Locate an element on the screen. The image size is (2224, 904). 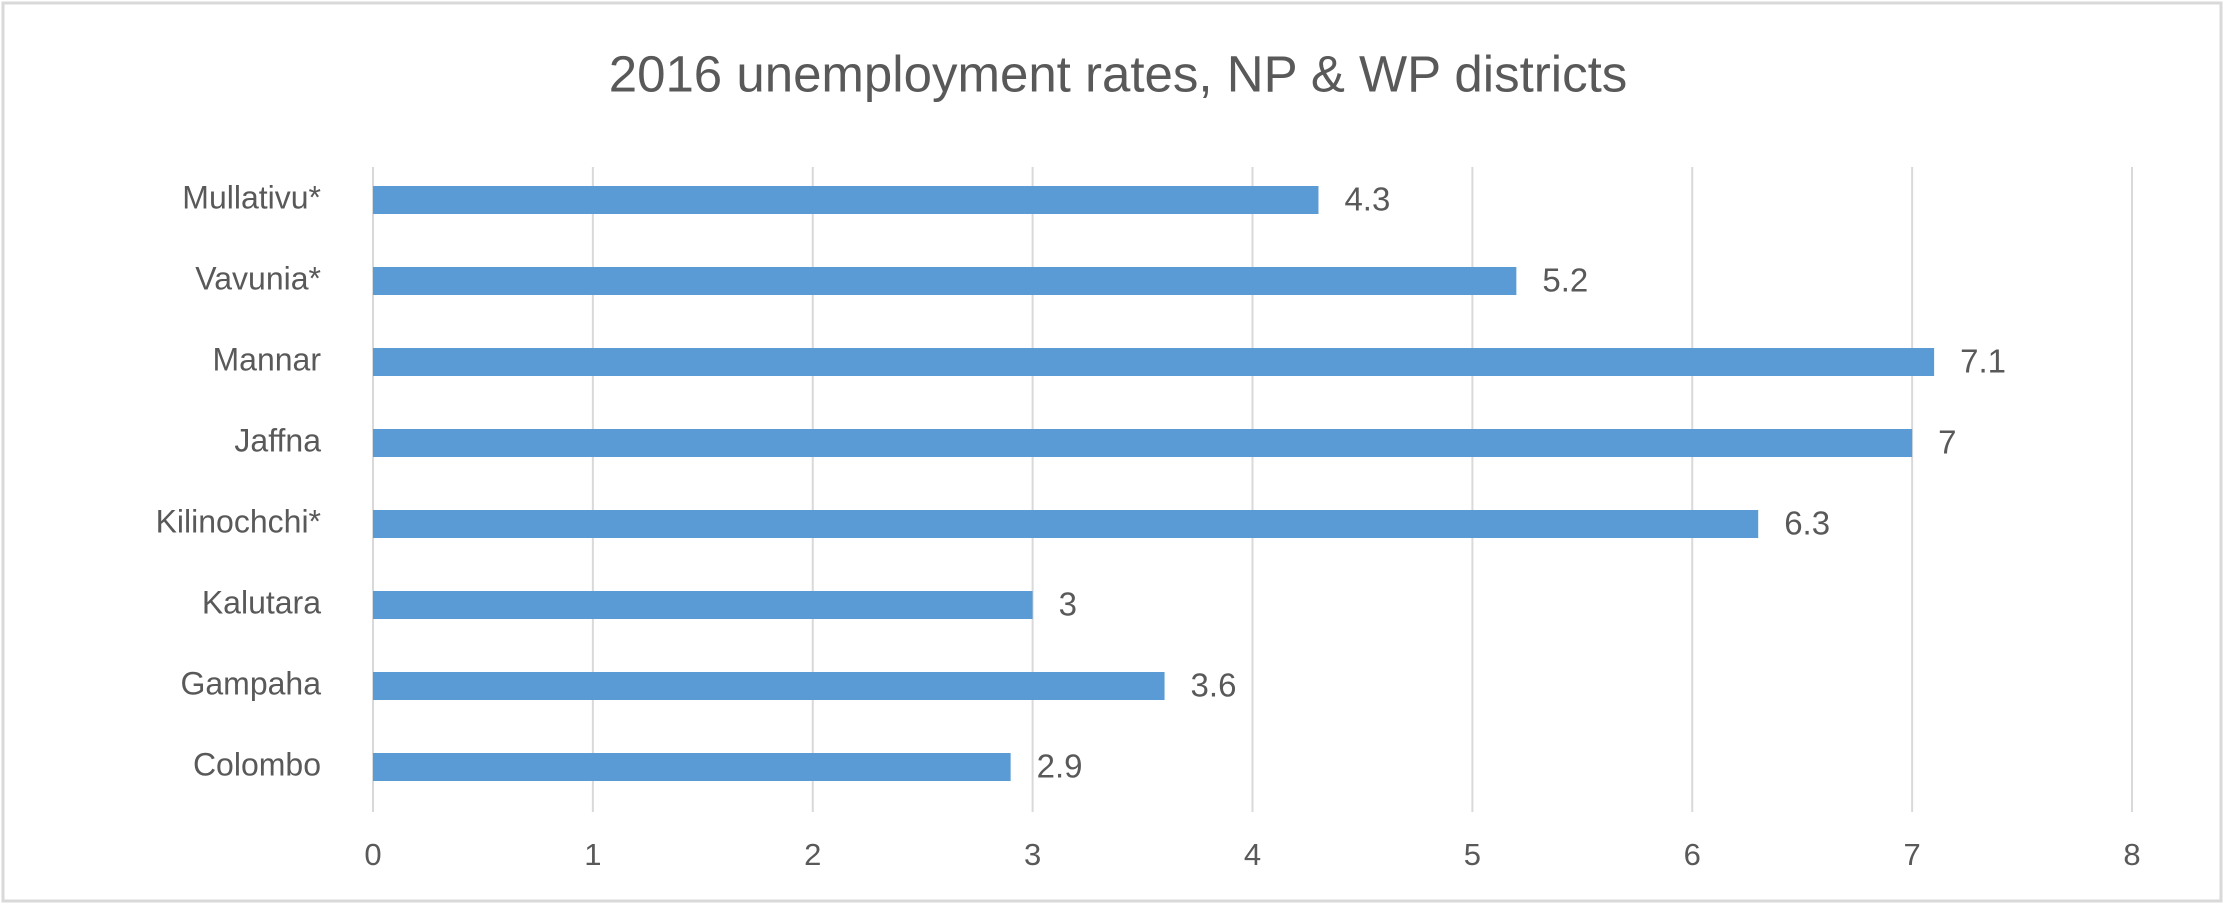
y-tick-label: Gampaha is located at coordinates (250, 683).